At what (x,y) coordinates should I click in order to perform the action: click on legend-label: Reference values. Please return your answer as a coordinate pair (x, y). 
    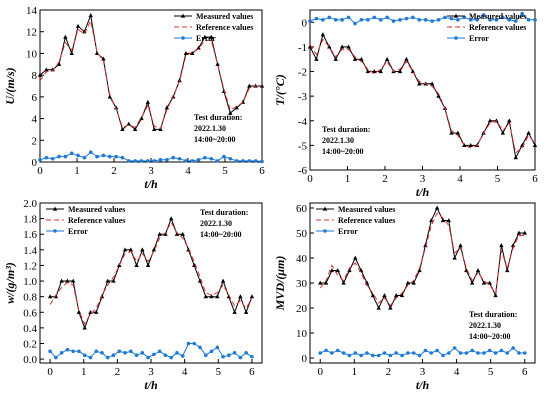
    Looking at the image, I should click on (497, 27).